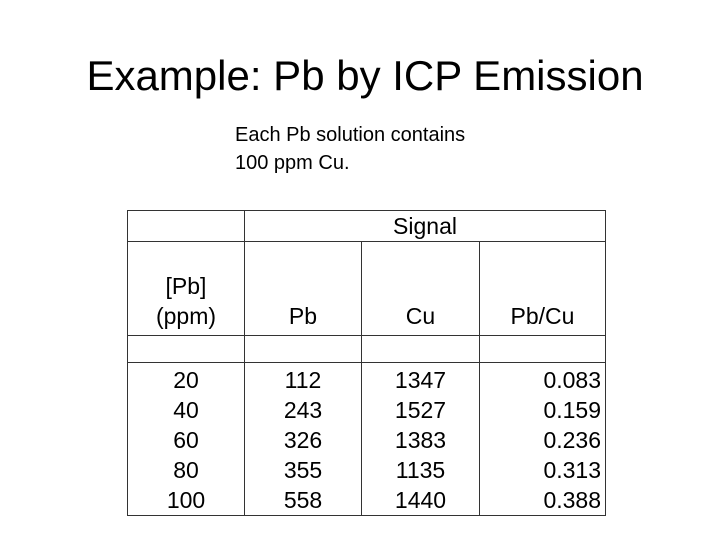 Image resolution: width=720 pixels, height=540 pixels. I want to click on ratio-value: 0.236, so click(572, 440).